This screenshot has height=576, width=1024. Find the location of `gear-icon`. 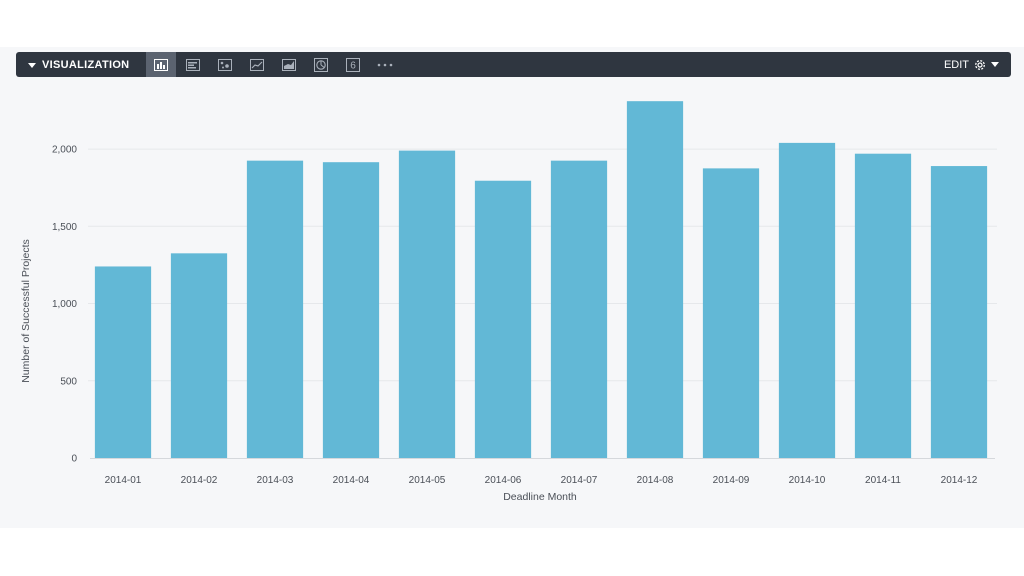

gear-icon is located at coordinates (980, 64).